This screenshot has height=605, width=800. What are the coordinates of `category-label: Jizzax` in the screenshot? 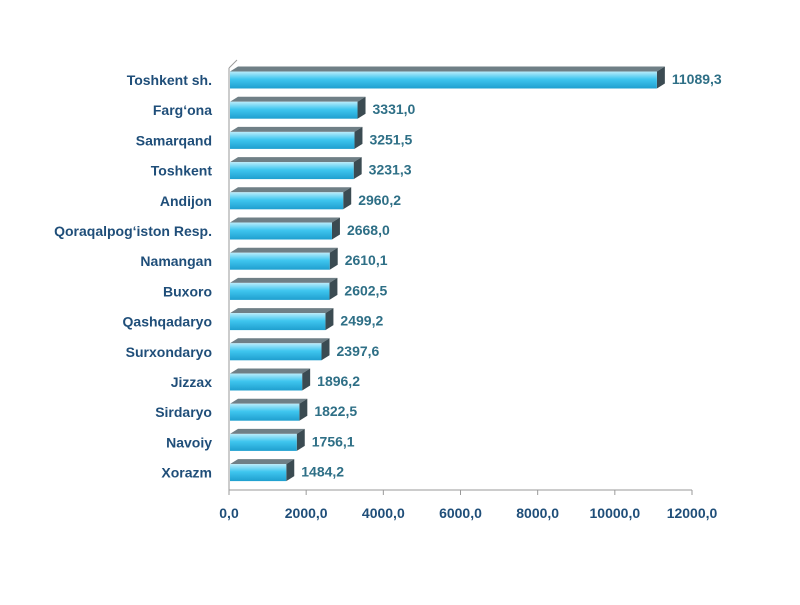 It's located at (191, 382).